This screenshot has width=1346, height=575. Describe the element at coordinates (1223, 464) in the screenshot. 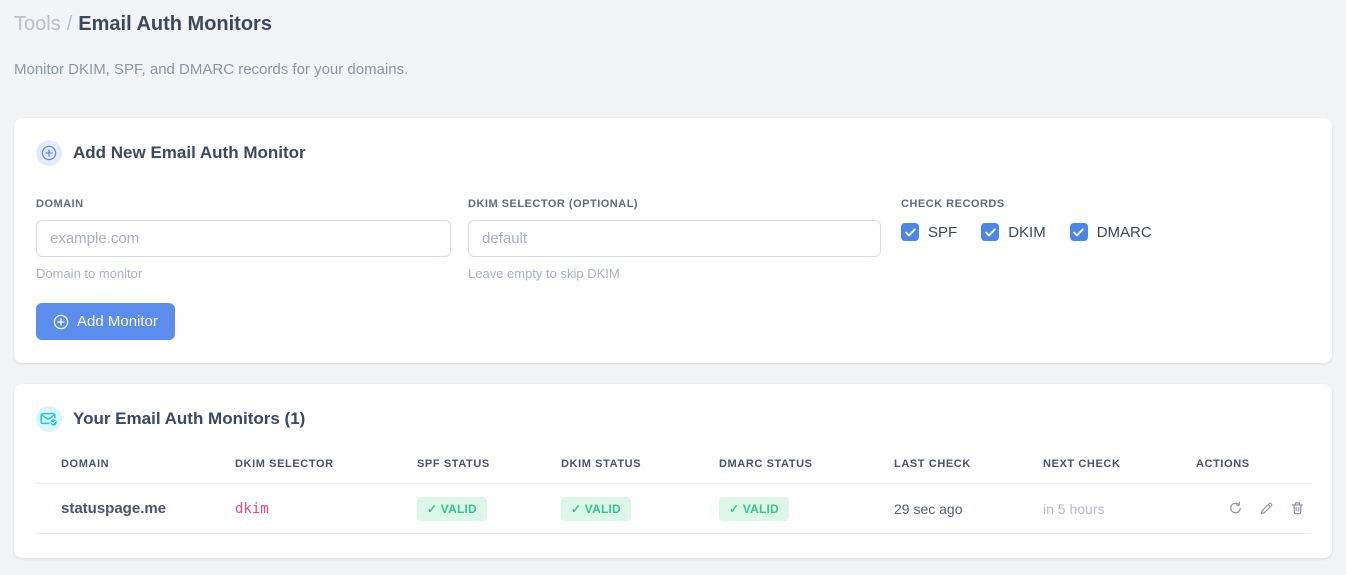

I see `column-header-actions: ACTIONS` at that location.